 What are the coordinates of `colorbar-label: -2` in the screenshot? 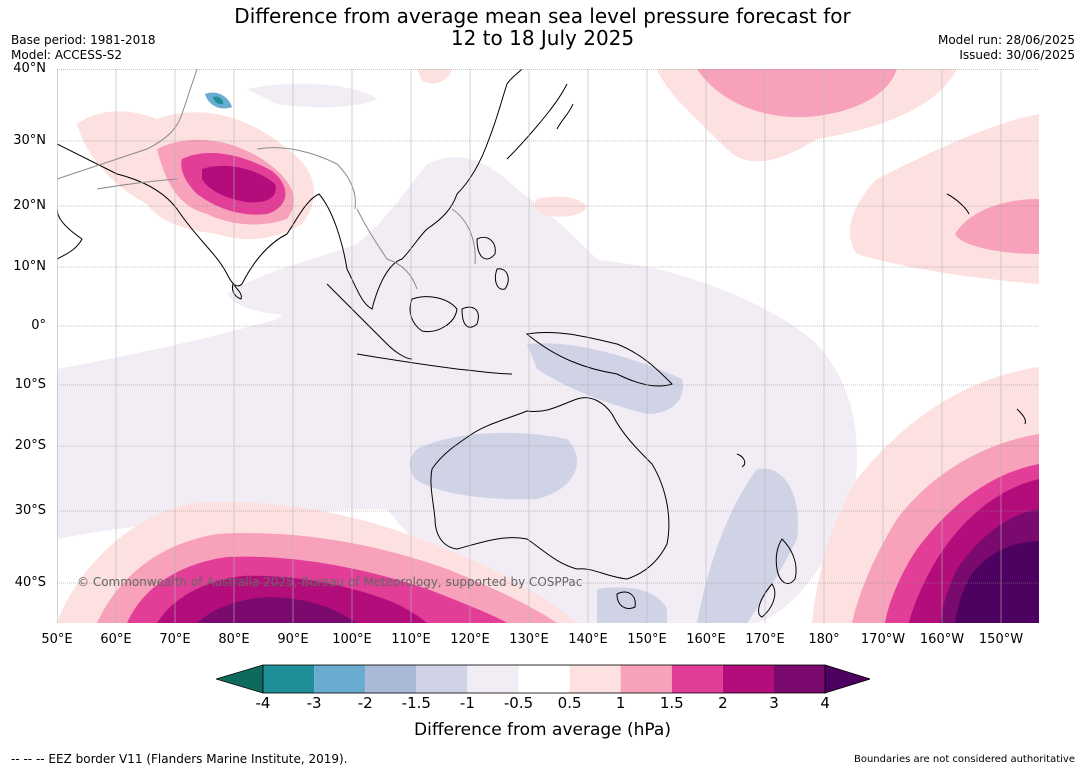 It's located at (365, 703).